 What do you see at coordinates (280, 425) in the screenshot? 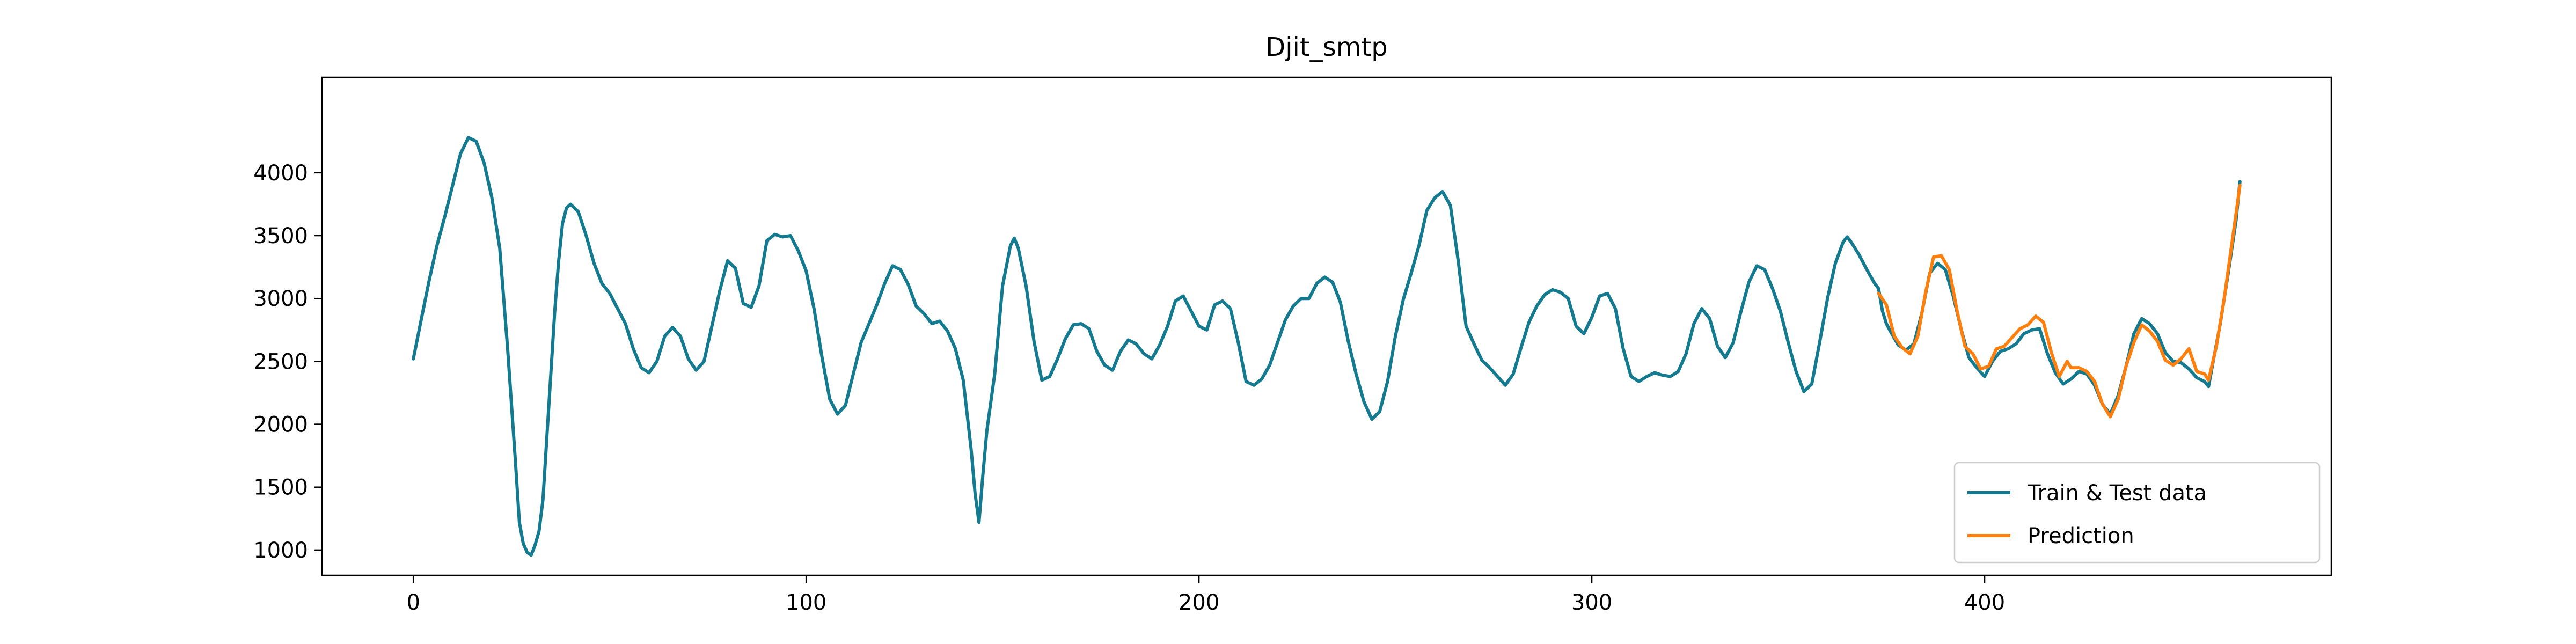
I see `y-tick-label: 2000` at bounding box center [280, 425].